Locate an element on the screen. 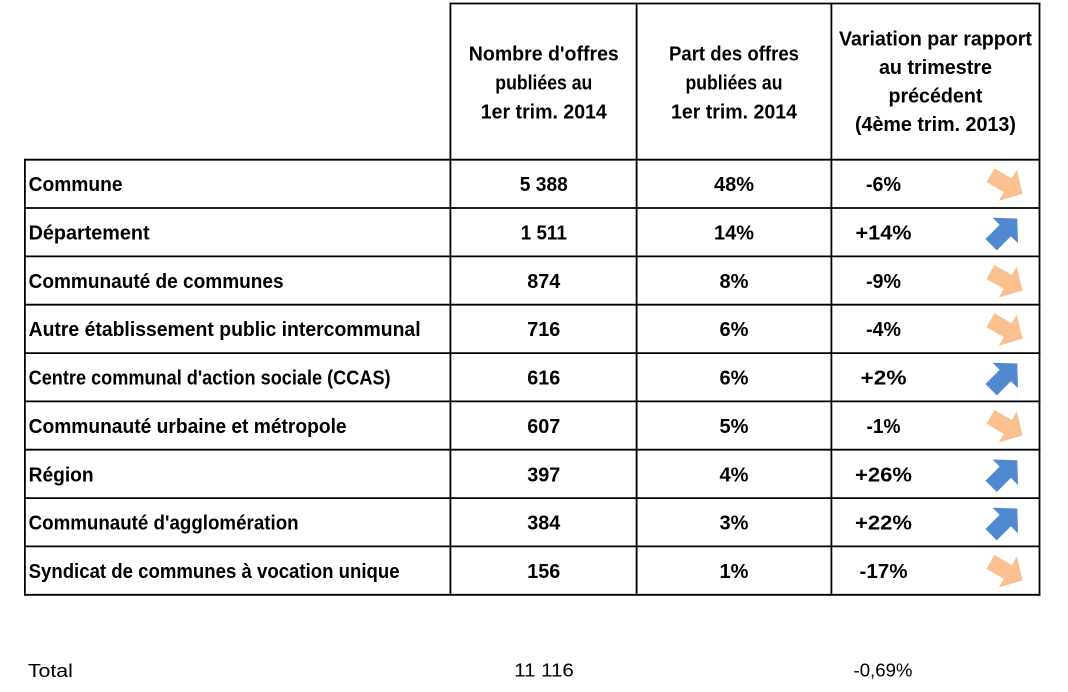  svg-text: 384 is located at coordinates (544, 524).